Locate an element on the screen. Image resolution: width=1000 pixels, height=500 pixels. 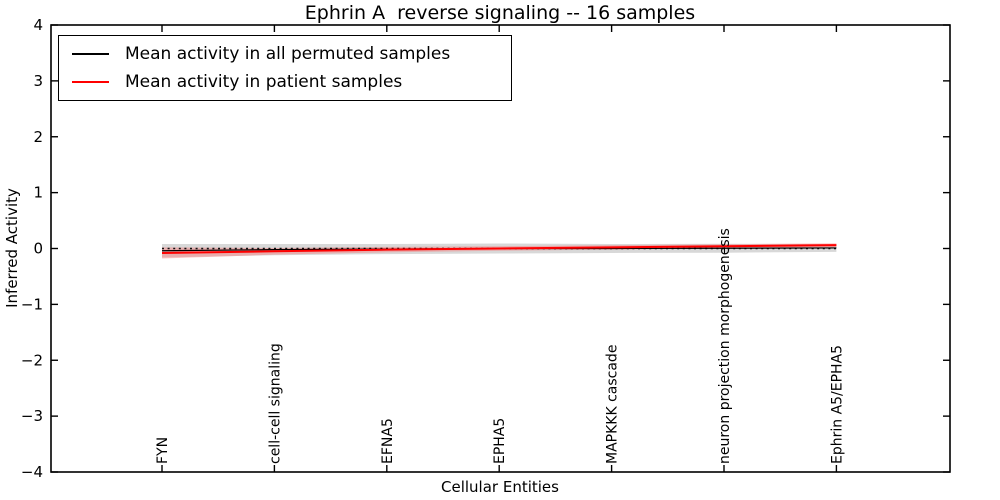
x-tick-label: EFNA5 is located at coordinates (388, 441).